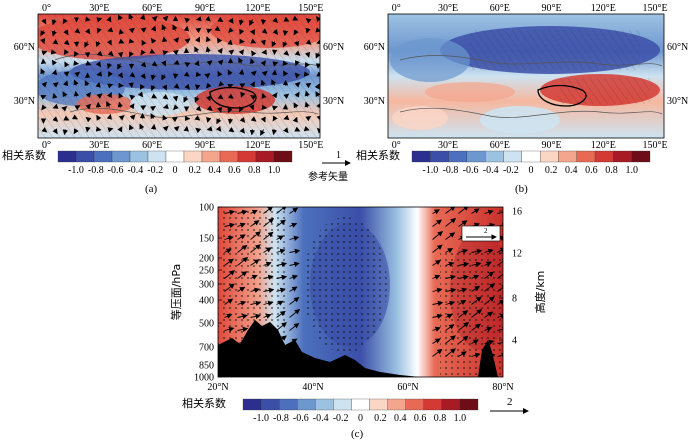 This screenshot has width=700, height=441. Describe the element at coordinates (206, 239) in the screenshot. I see `pressure-tick-label: 150` at that location.